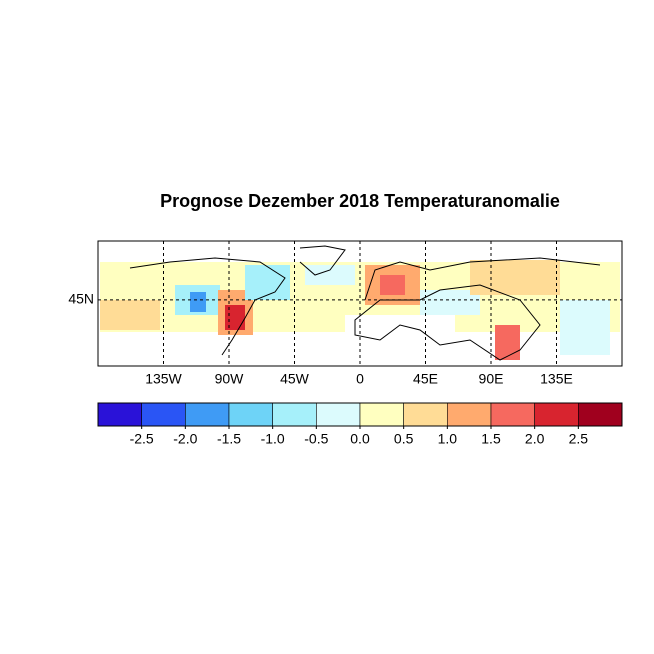  Describe the element at coordinates (316, 439) in the screenshot. I see `colorbar-label: -0.5` at that location.